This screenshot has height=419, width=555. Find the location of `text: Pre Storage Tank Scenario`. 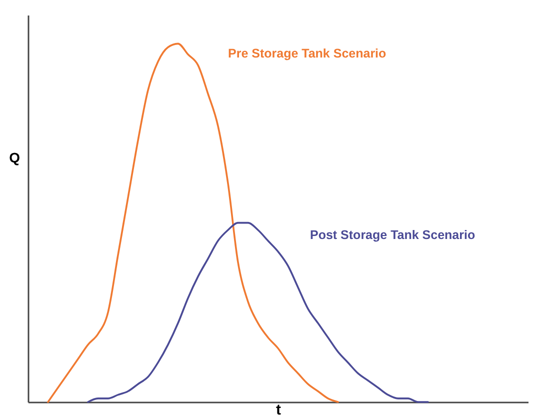

text: Pre Storage Tank Scenario is located at coordinates (307, 53).